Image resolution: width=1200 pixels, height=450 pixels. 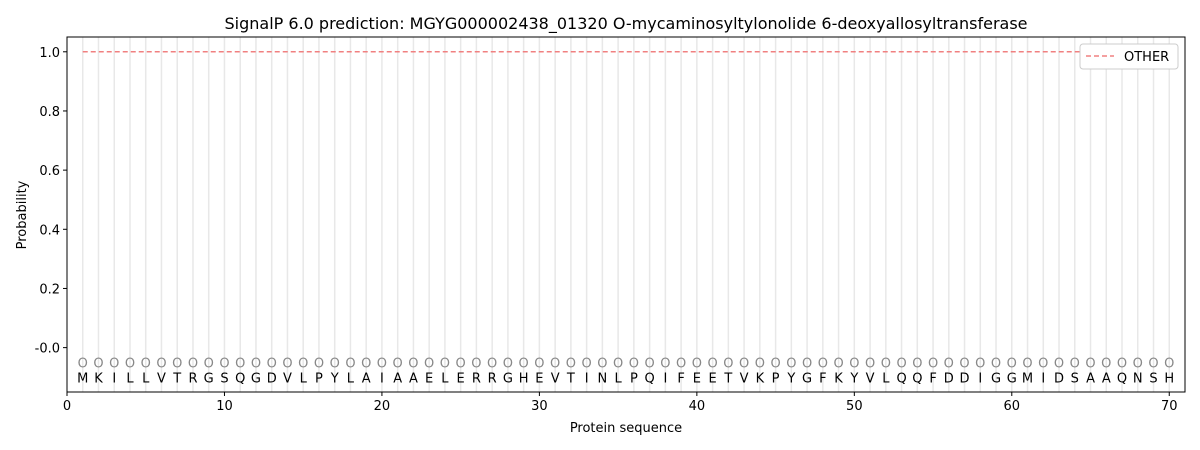 I want to click on legend-box, so click(x=1129, y=56).